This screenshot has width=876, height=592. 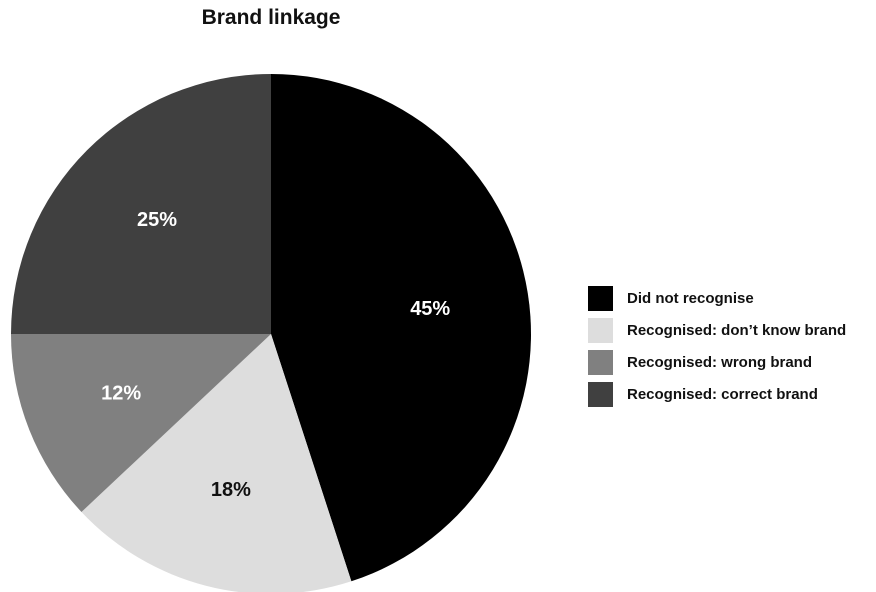 I want to click on slice-data-label: 12%, so click(x=121, y=393).